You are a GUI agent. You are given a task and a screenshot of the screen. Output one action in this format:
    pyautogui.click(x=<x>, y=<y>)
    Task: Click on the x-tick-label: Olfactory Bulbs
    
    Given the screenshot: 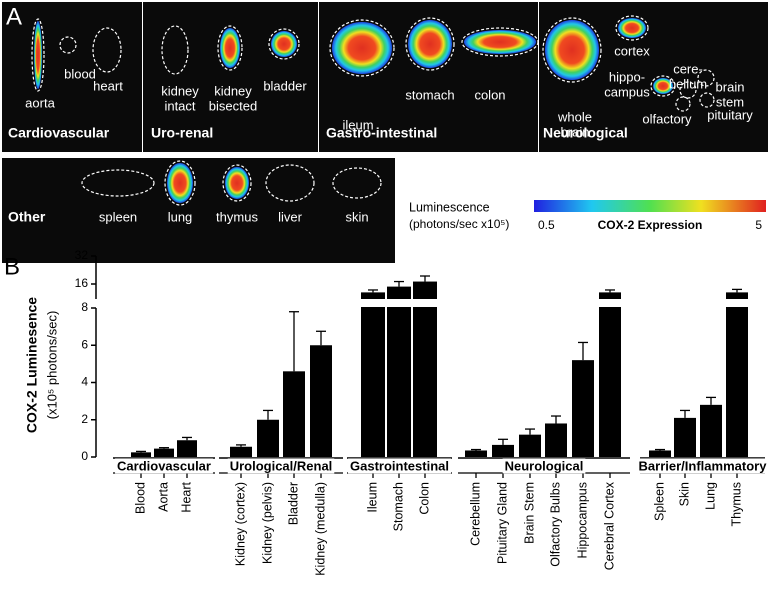 What is the action you would take?
    pyautogui.click(x=555, y=524)
    